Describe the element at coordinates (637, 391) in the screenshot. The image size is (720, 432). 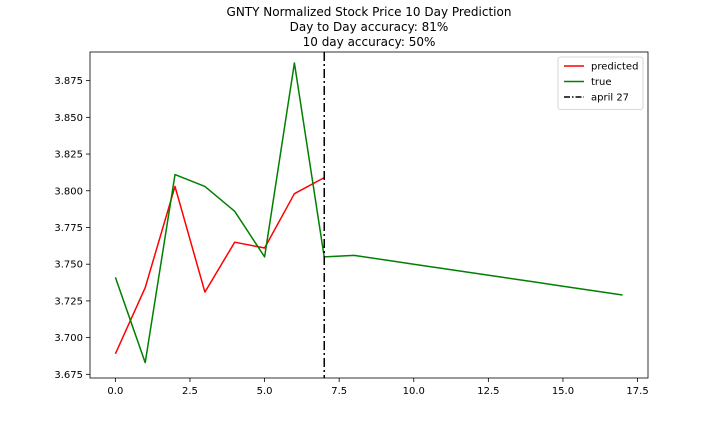
I see `x-tick-label: 17.5` at that location.